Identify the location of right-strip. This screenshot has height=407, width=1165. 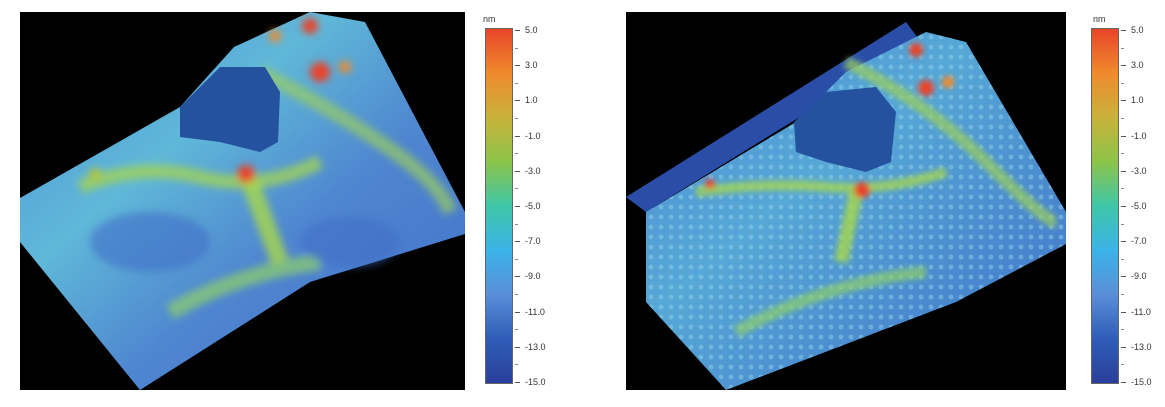
(773, 117).